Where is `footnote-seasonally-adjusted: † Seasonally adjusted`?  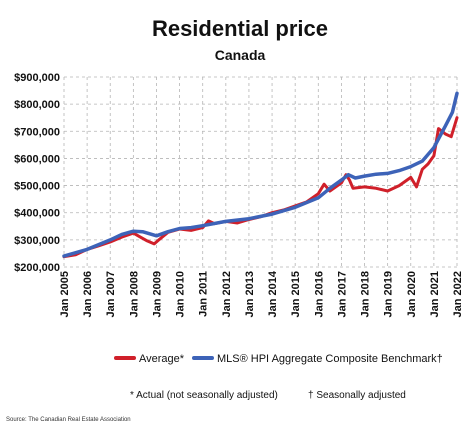
footnote-seasonally-adjusted: † Seasonally adjusted is located at coordinates (357, 395).